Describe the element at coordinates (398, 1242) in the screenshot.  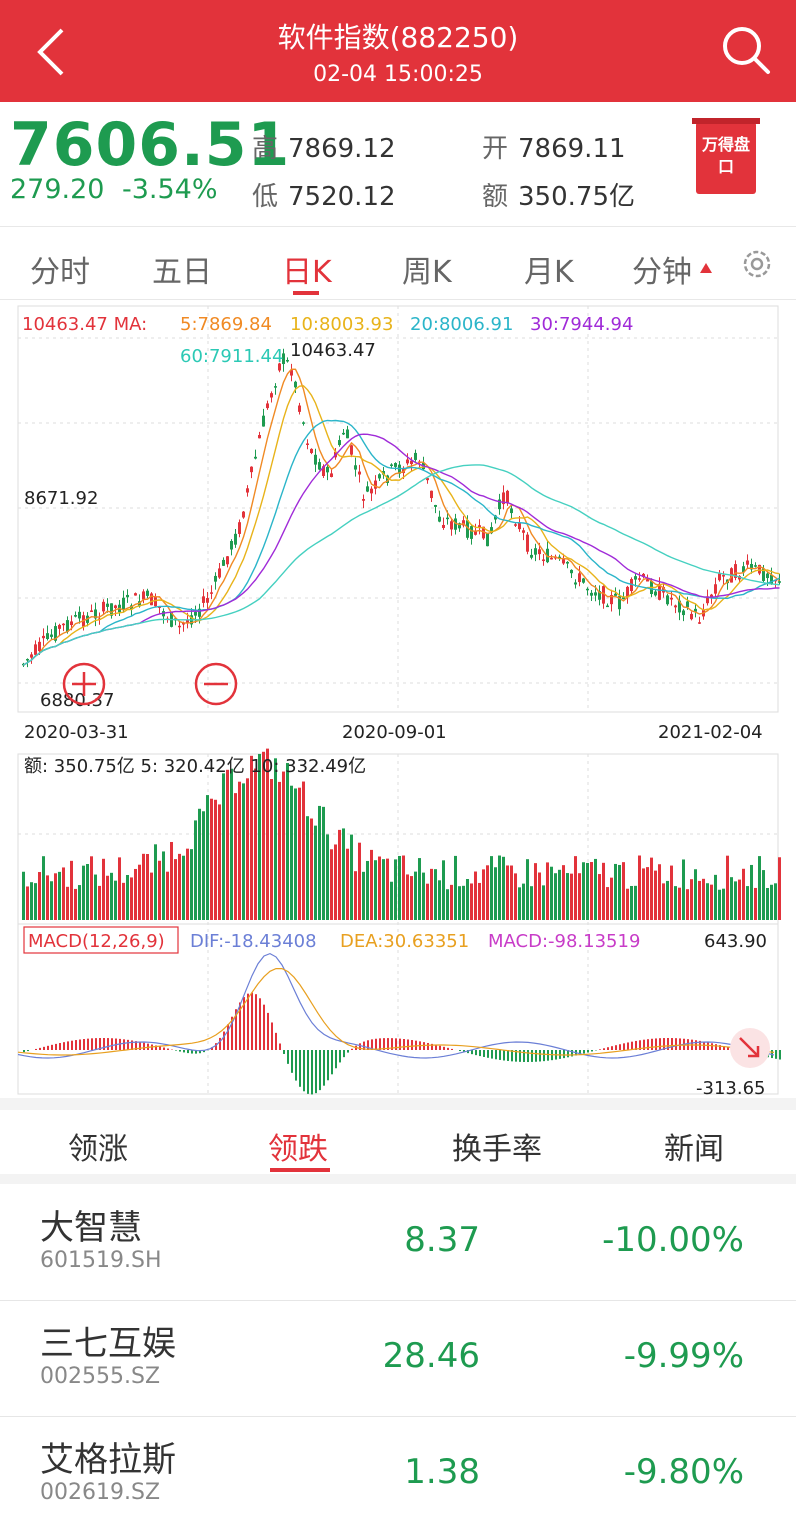
I see `list-item: 大智慧 601519.SH 8.37 -10.00%` at that location.